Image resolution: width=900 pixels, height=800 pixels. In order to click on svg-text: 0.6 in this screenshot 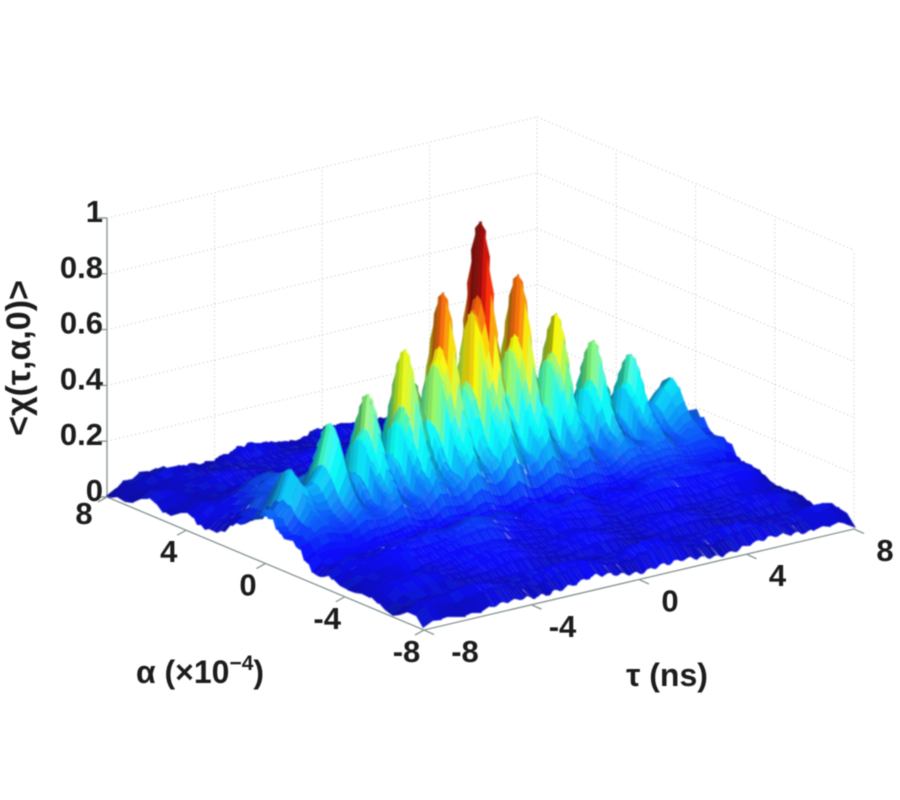, I will do `click(81, 323)`.